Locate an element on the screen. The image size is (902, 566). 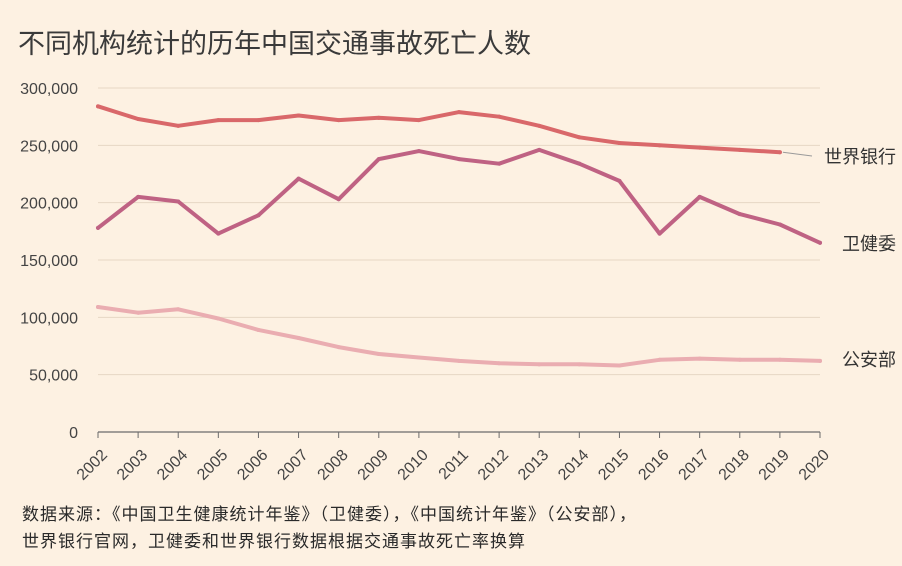
y-tick-label: 0 is located at coordinates (73, 433).